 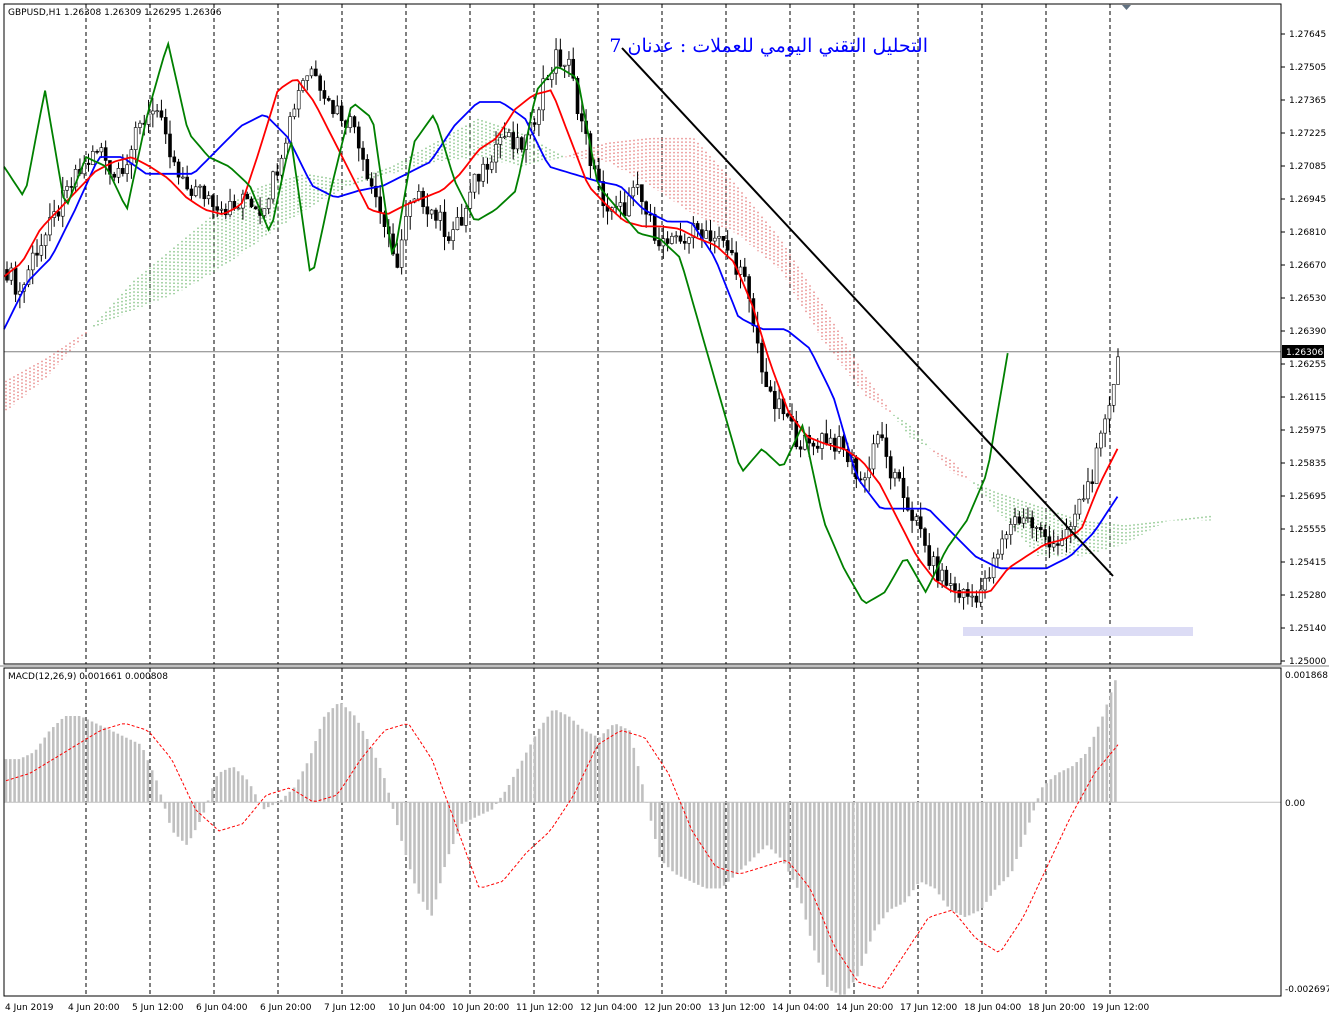 I want to click on y-tick-label: 1.25000, so click(x=1307, y=662).